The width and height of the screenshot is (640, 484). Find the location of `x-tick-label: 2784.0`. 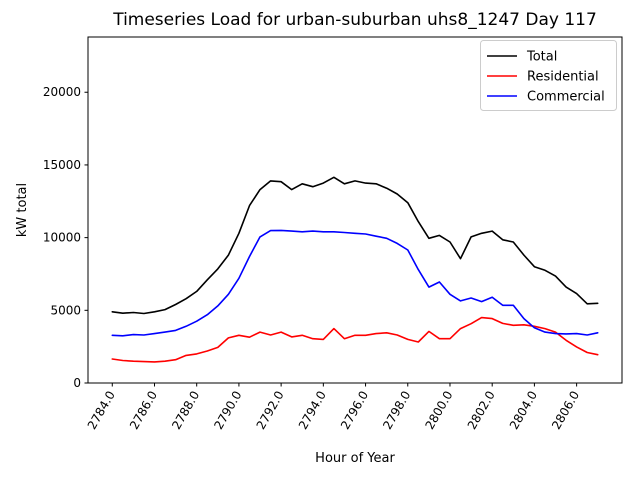

x-tick-label: 2784.0 is located at coordinates (101, 410).